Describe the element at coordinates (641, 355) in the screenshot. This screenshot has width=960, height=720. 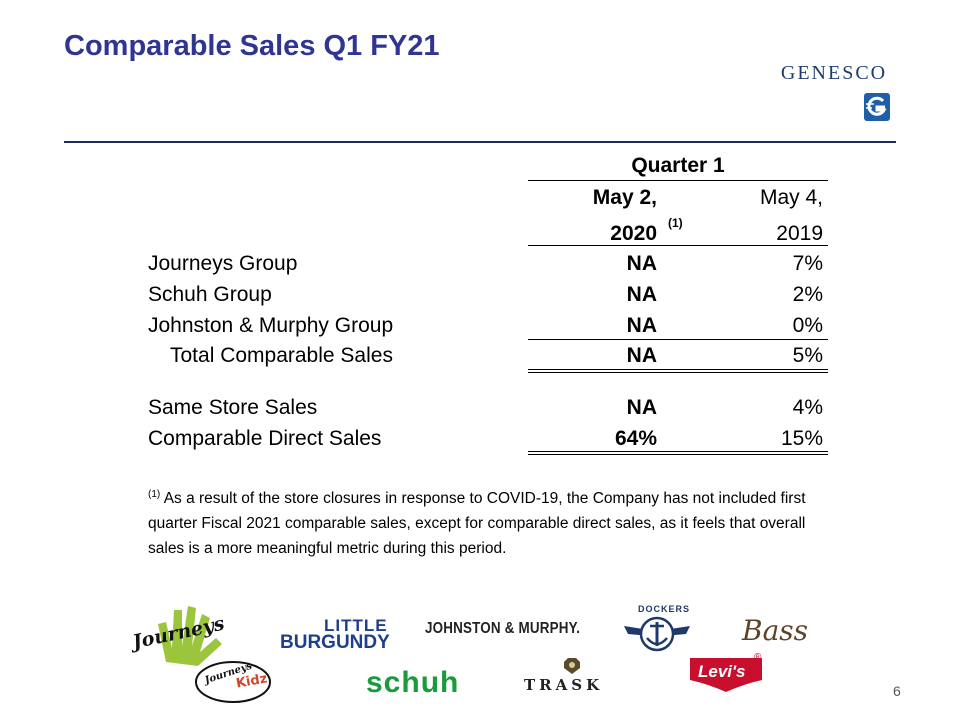
I see `row-value-2020-total: NA` at that location.